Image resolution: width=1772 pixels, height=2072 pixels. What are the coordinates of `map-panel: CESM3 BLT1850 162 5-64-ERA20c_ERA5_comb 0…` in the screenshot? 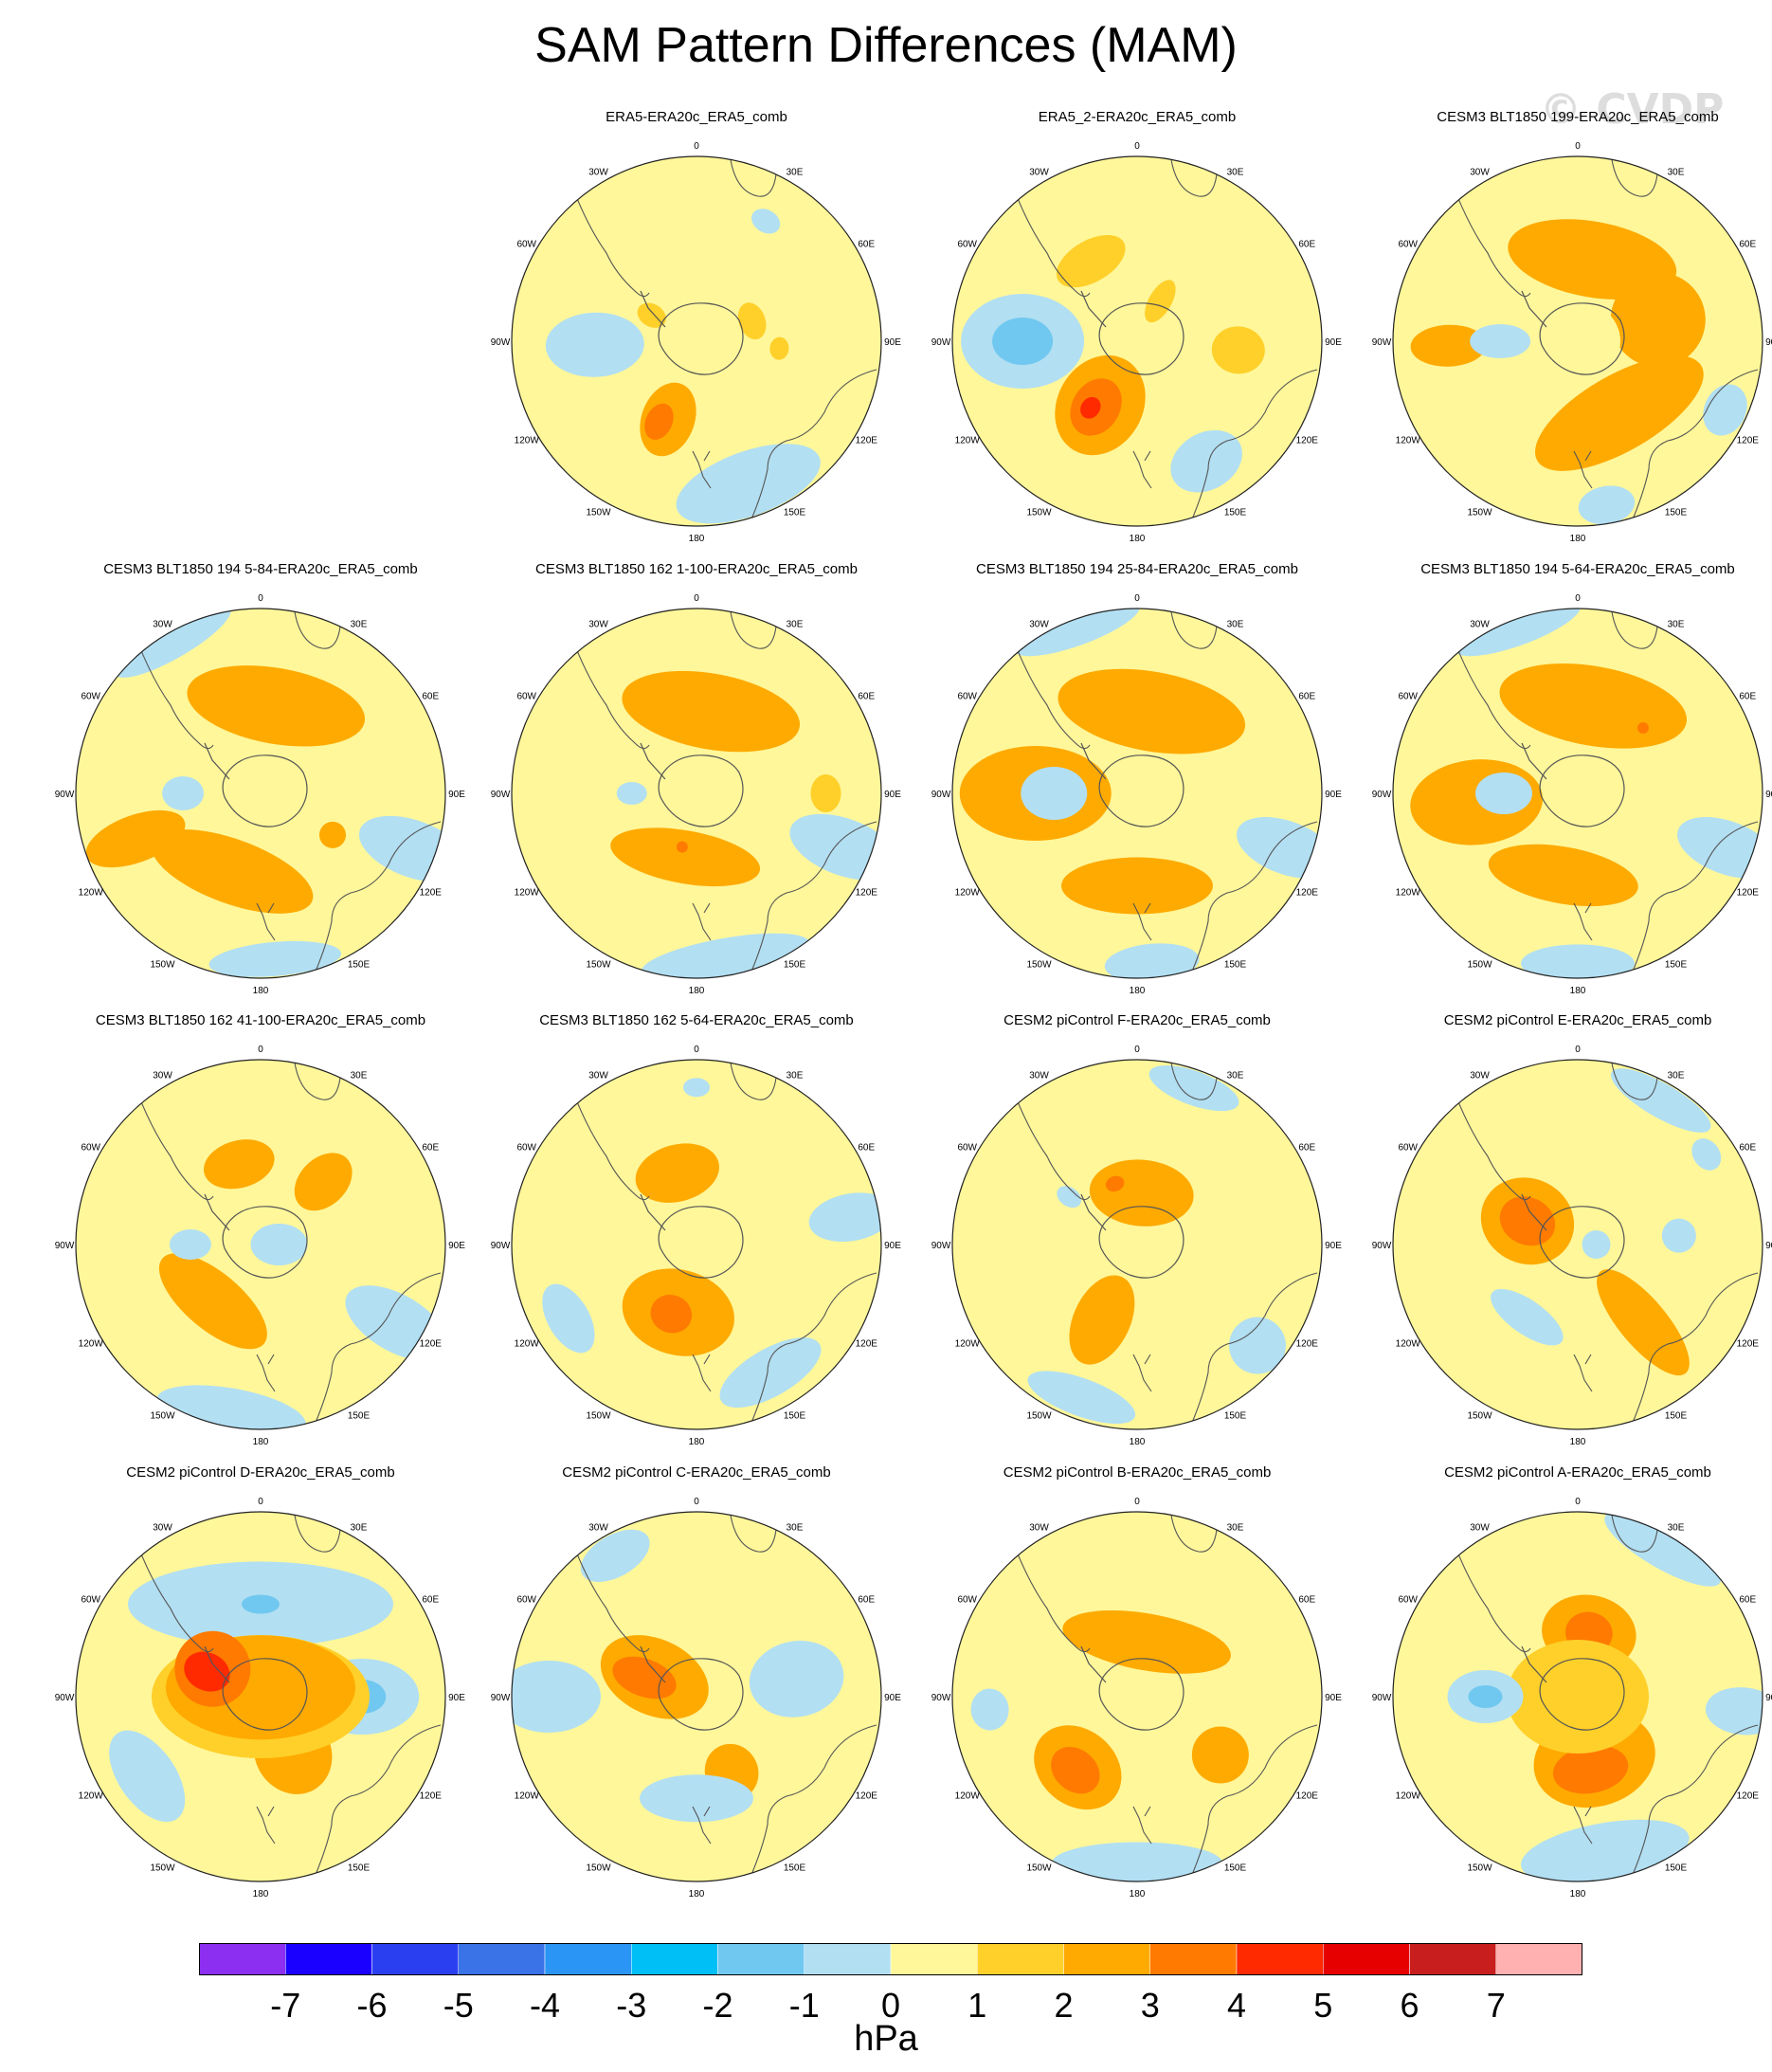 It's located at (696, 1235).